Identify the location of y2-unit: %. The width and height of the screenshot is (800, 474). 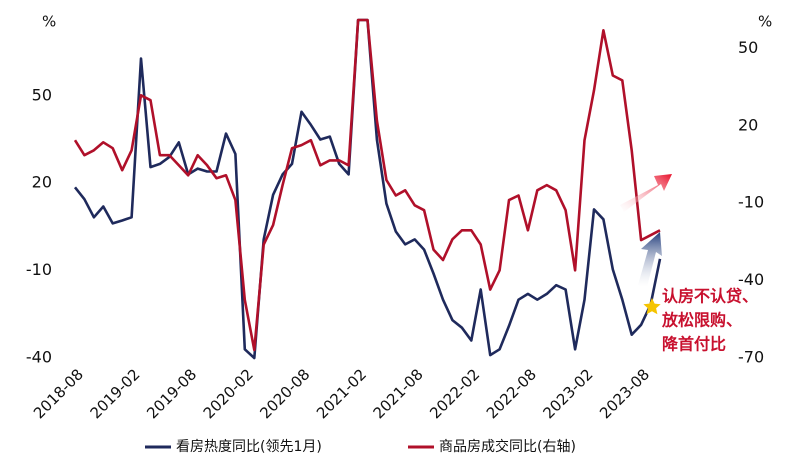
(765, 22).